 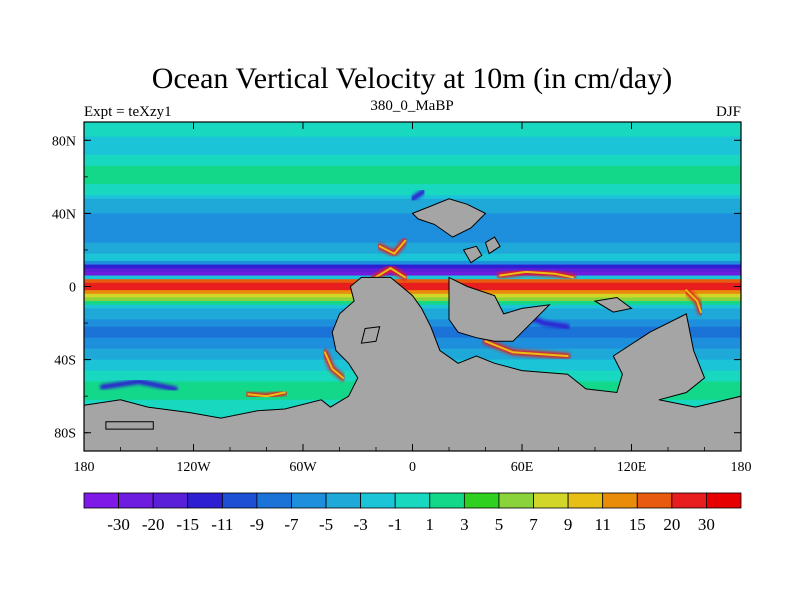 I want to click on colorbar-label: -3, so click(x=361, y=524).